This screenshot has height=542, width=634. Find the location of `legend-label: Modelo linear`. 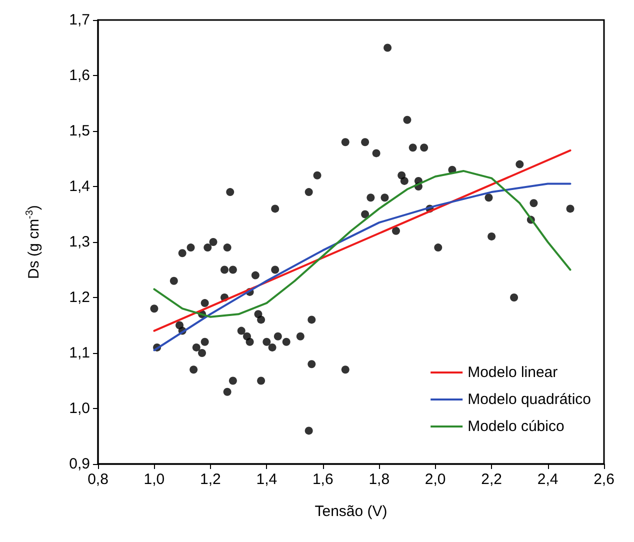

legend-label: Modelo linear is located at coordinates (513, 372).